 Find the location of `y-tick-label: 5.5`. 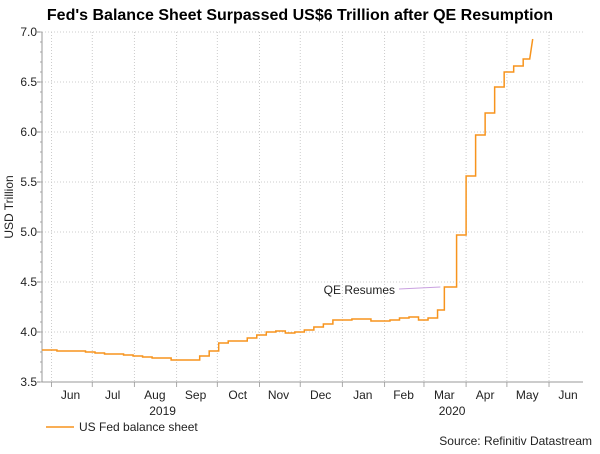

y-tick-label: 5.5 is located at coordinates (28, 182).